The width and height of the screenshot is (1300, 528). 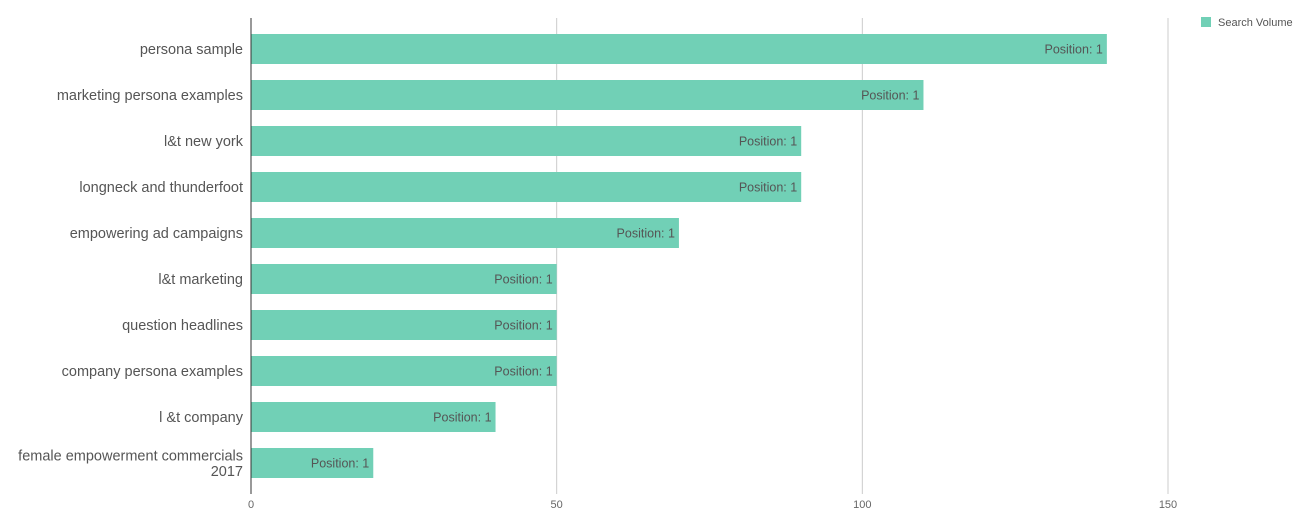 I want to click on category-label: l &t company, so click(x=201, y=418).